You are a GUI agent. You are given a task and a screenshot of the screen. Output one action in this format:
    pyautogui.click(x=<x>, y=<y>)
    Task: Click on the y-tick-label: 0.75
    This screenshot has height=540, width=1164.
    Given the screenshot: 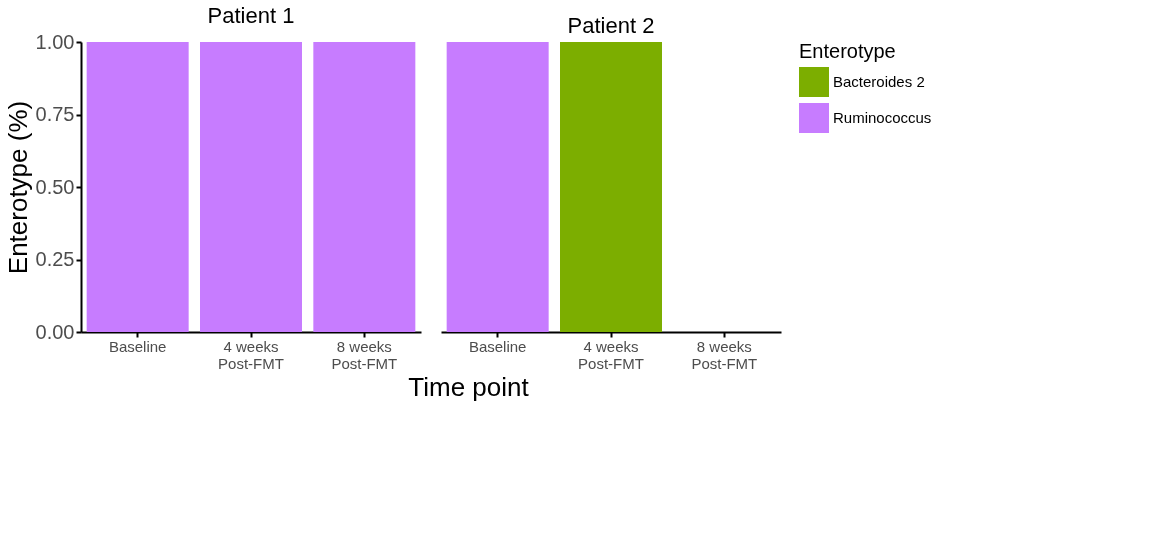 What is the action you would take?
    pyautogui.click(x=55, y=114)
    